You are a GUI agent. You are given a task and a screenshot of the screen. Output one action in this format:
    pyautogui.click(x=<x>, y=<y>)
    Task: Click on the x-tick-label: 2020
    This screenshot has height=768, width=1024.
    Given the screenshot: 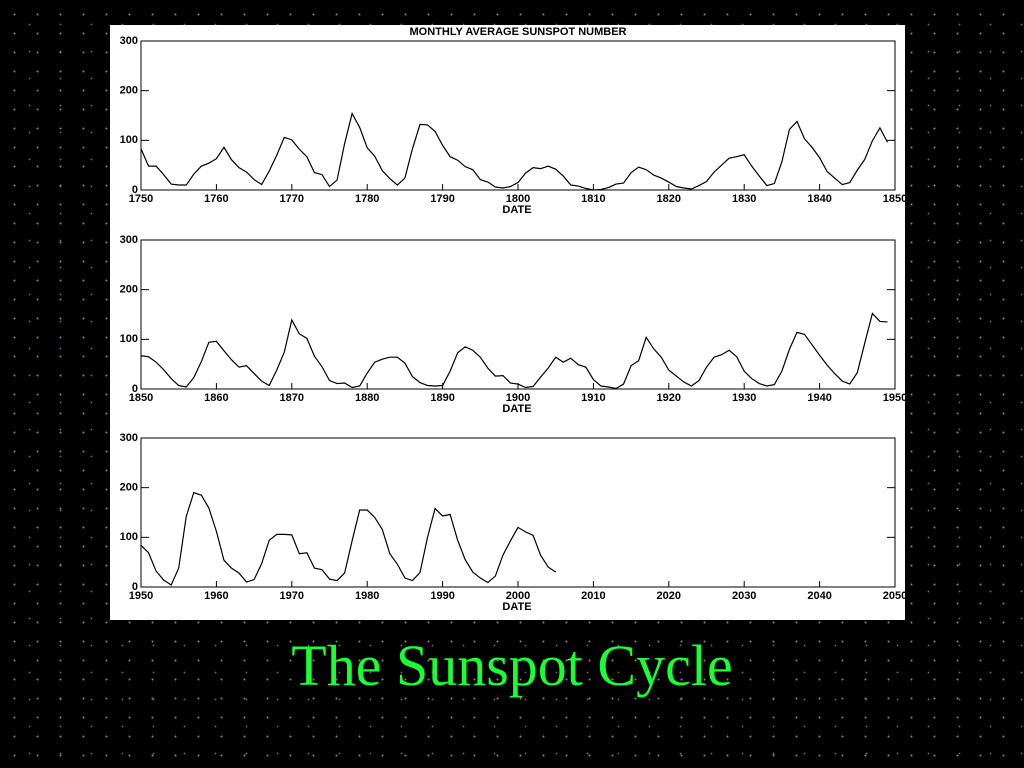 What is the action you would take?
    pyautogui.click(x=669, y=596)
    